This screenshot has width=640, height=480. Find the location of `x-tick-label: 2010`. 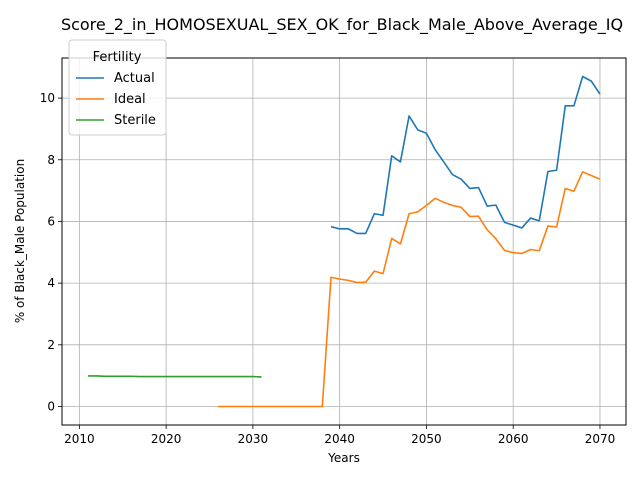

x-tick-label: 2010 is located at coordinates (79, 439).